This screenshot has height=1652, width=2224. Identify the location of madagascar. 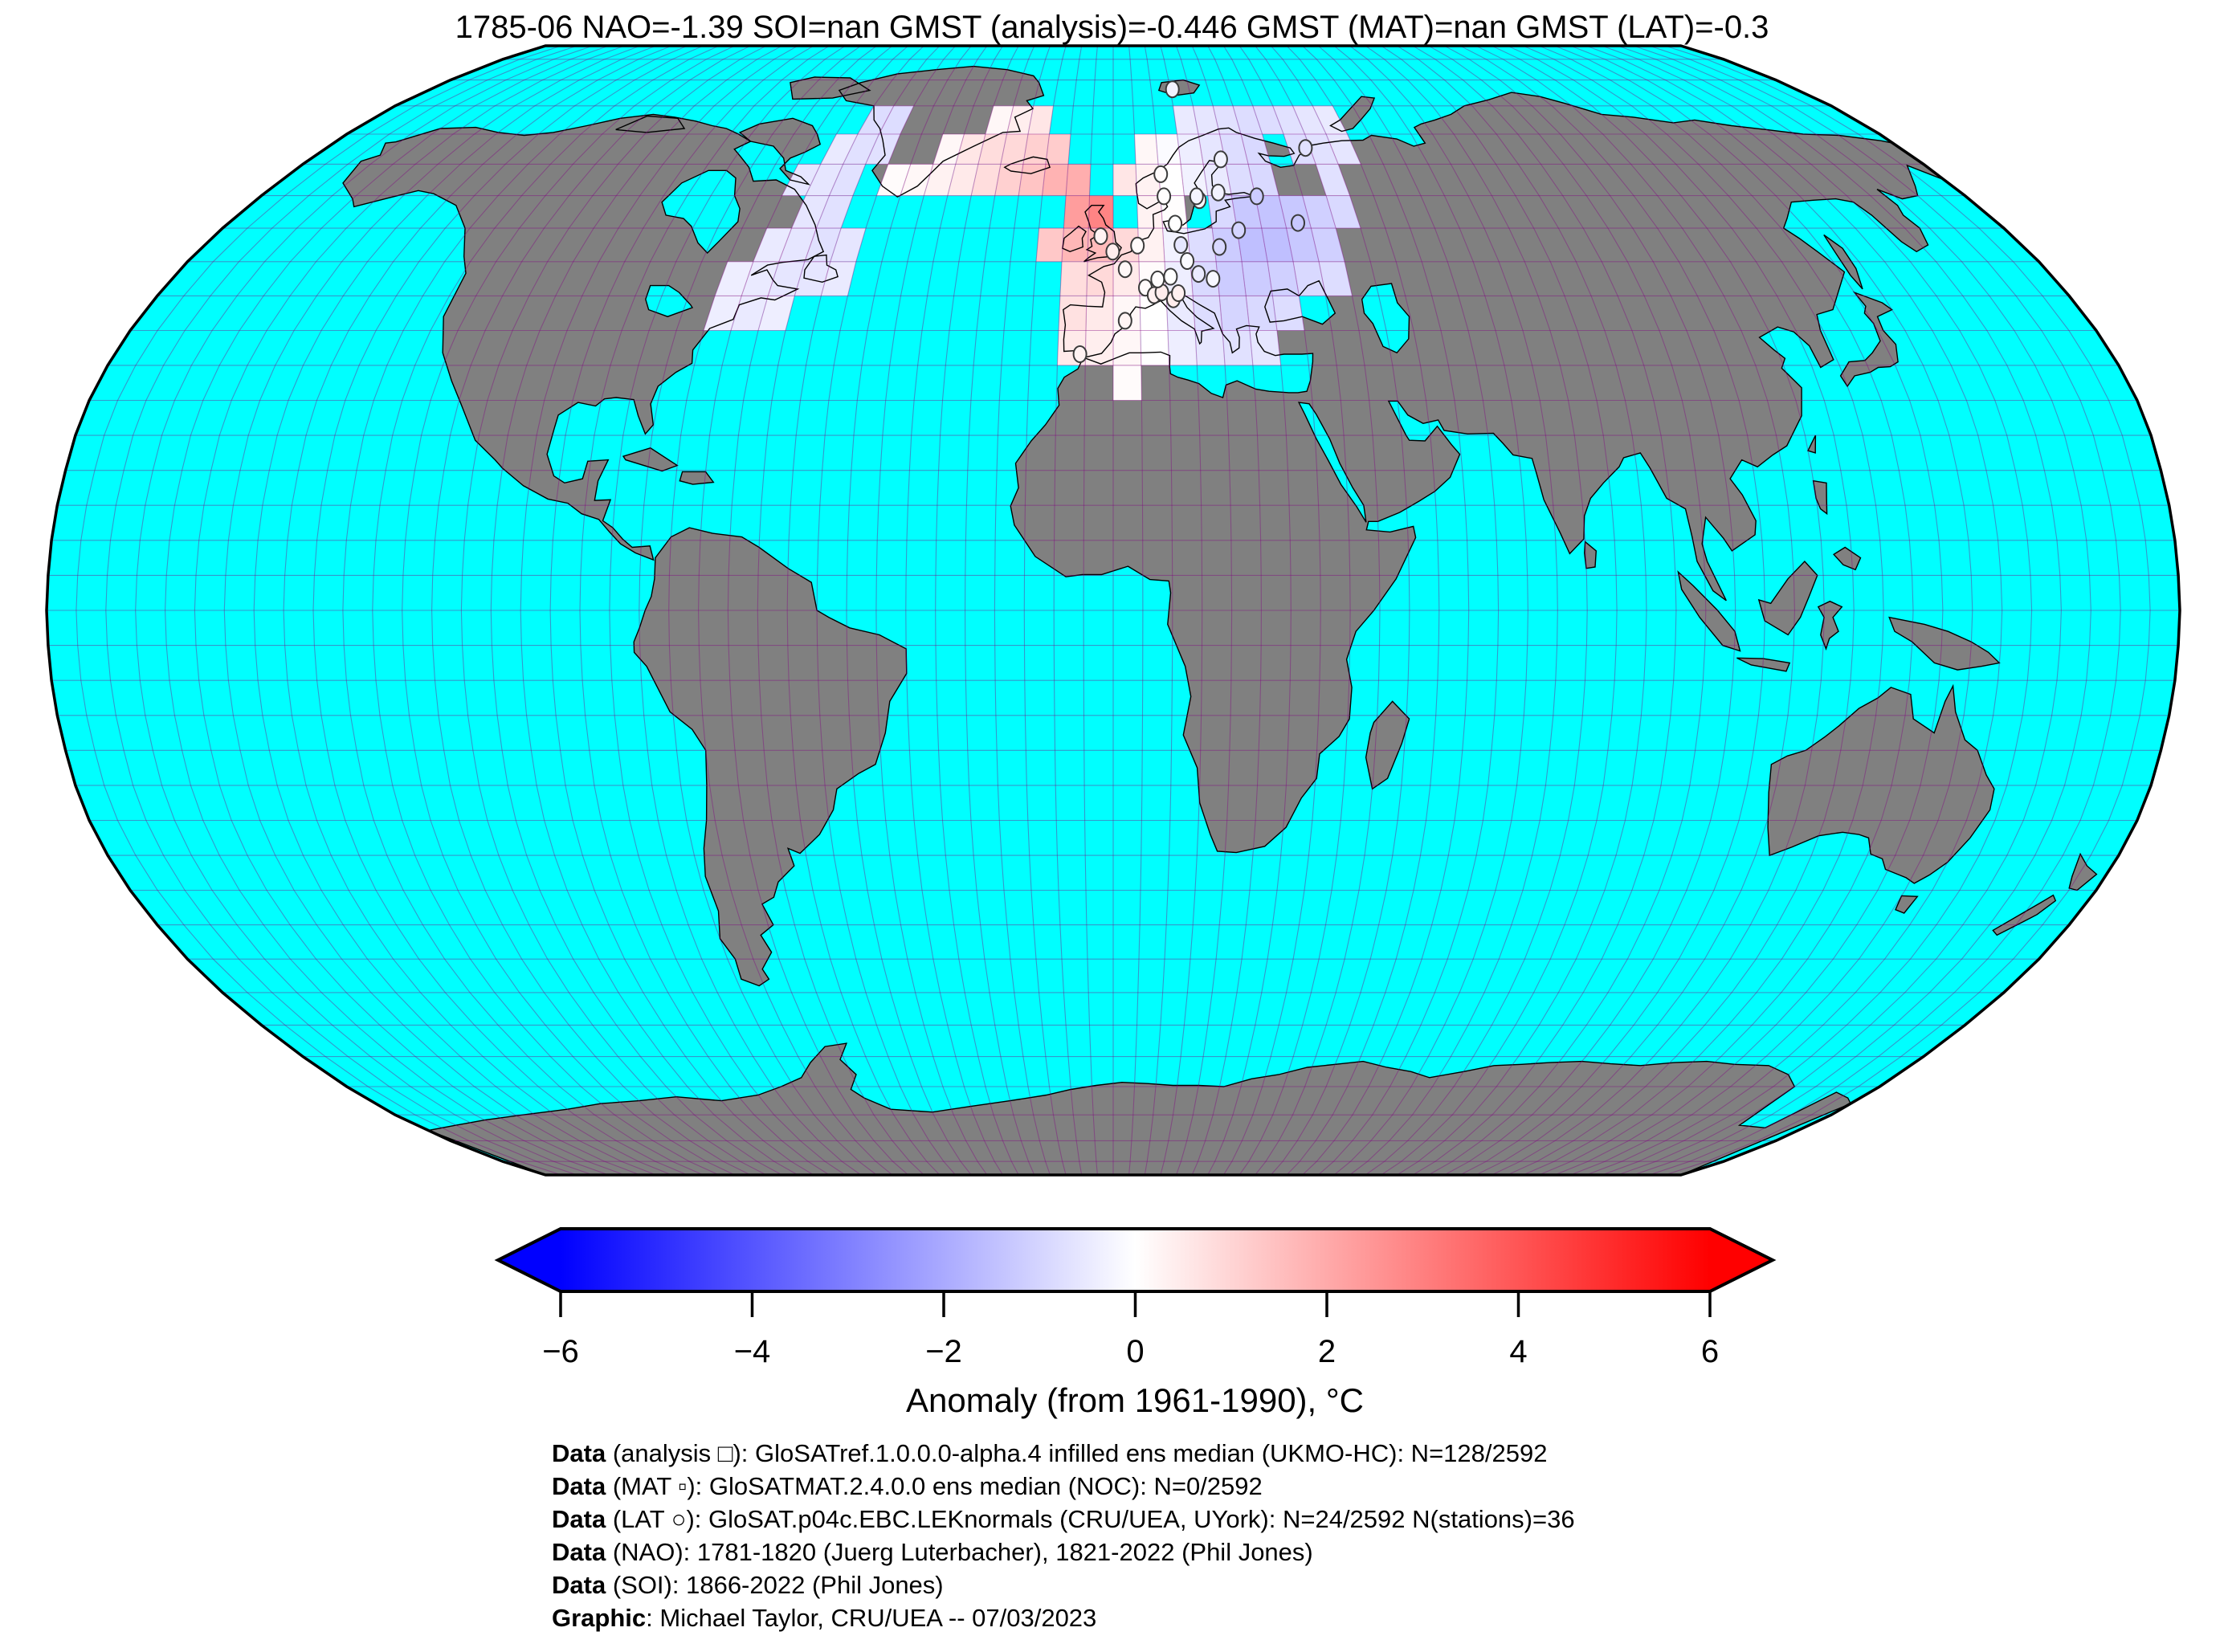
(1387, 745).